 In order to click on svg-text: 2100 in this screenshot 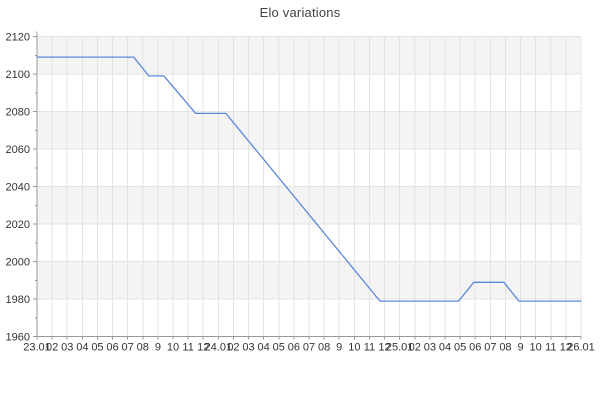, I will do `click(18, 75)`.